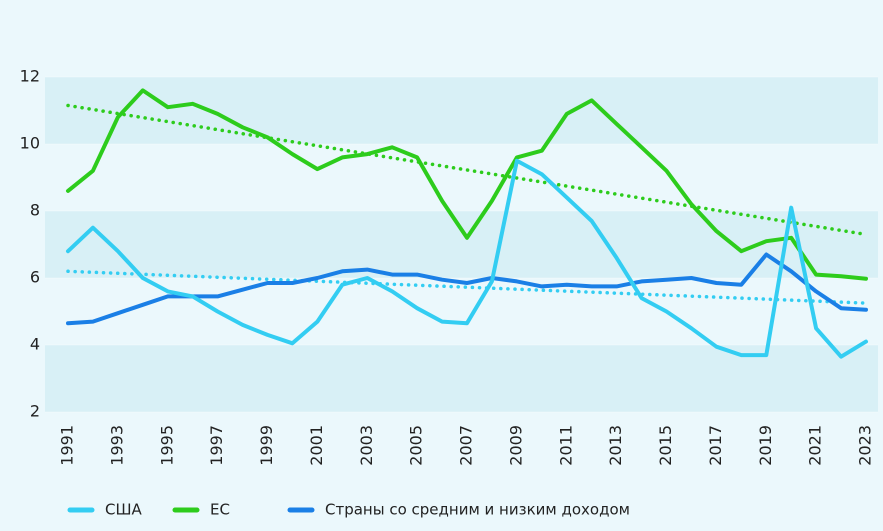 The image size is (883, 531). What do you see at coordinates (266, 445) in the screenshot?
I see `x-tick-label: 1999` at bounding box center [266, 445].